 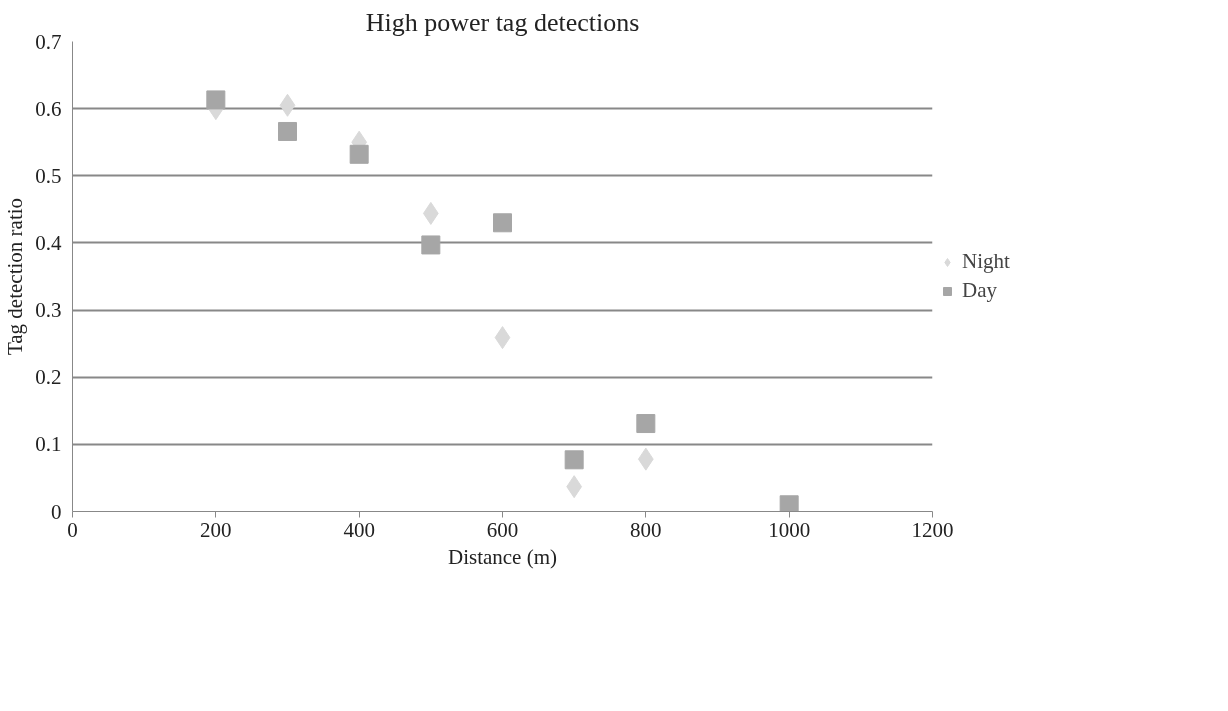 I want to click on x-tick-label: 1000, so click(x=789, y=529).